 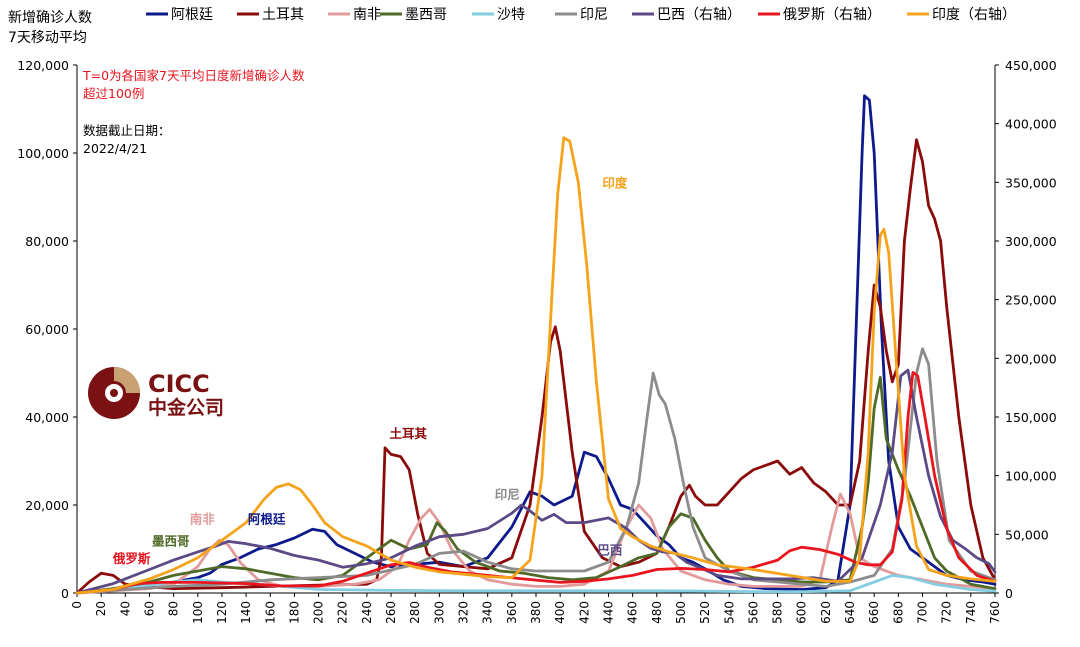 What do you see at coordinates (77, 605) in the screenshot?
I see `x-tick-label: 0` at bounding box center [77, 605].